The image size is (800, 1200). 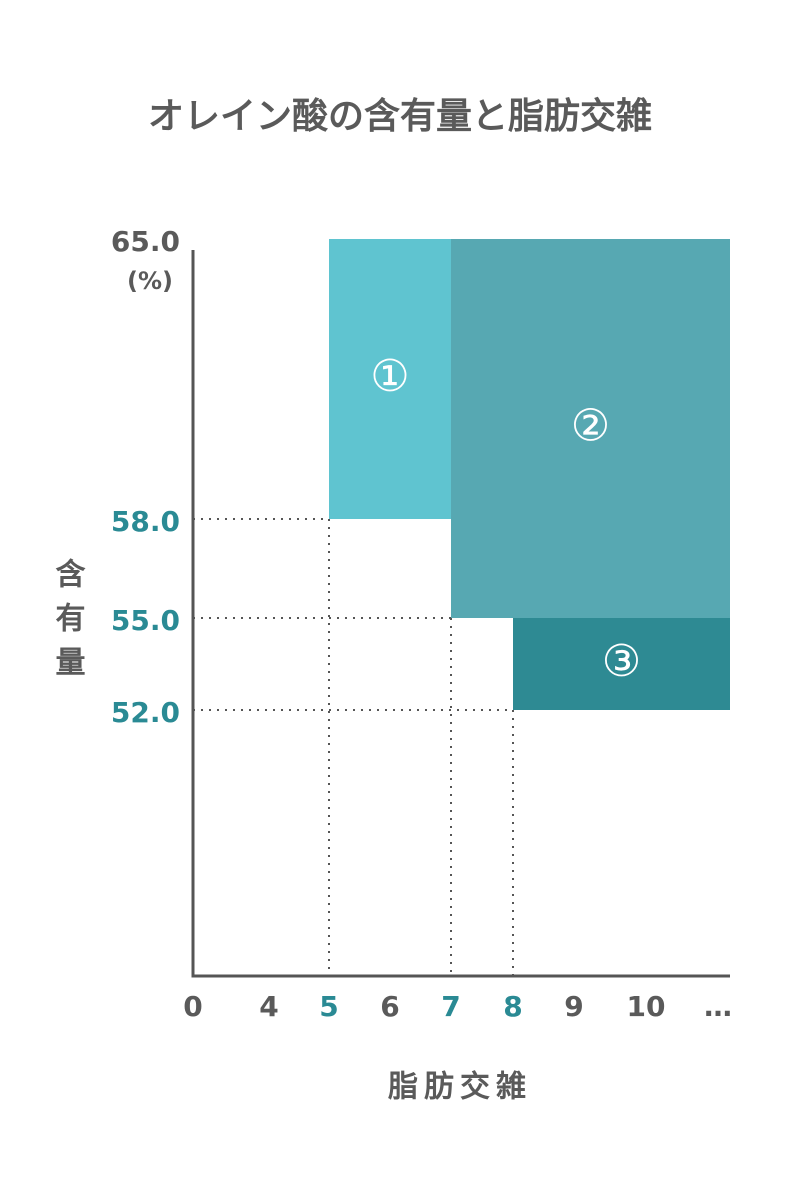 I want to click on y-tick-label: 55.0, so click(x=145, y=620).